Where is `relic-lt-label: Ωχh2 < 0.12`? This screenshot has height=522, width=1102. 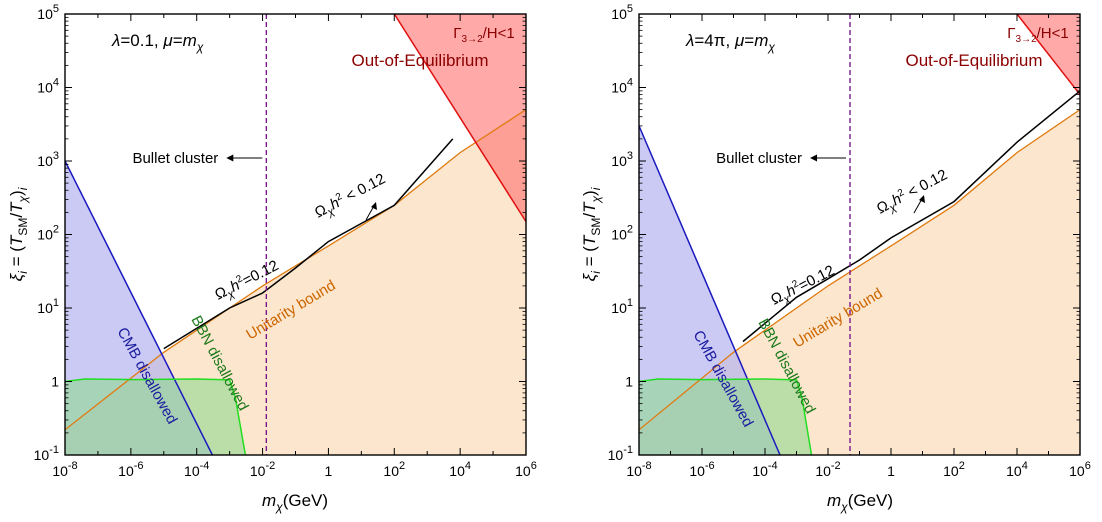
relic-lt-label: Ωχh2 < 0.12 is located at coordinates (912, 192).